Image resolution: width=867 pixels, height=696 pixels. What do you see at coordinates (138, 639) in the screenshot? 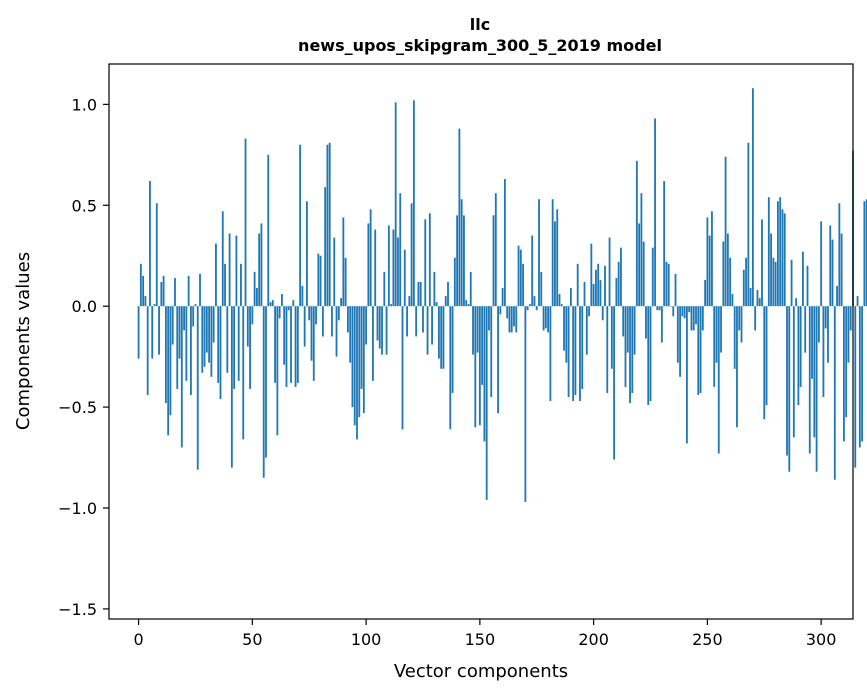
I see `x-tick-label: 0` at bounding box center [138, 639].